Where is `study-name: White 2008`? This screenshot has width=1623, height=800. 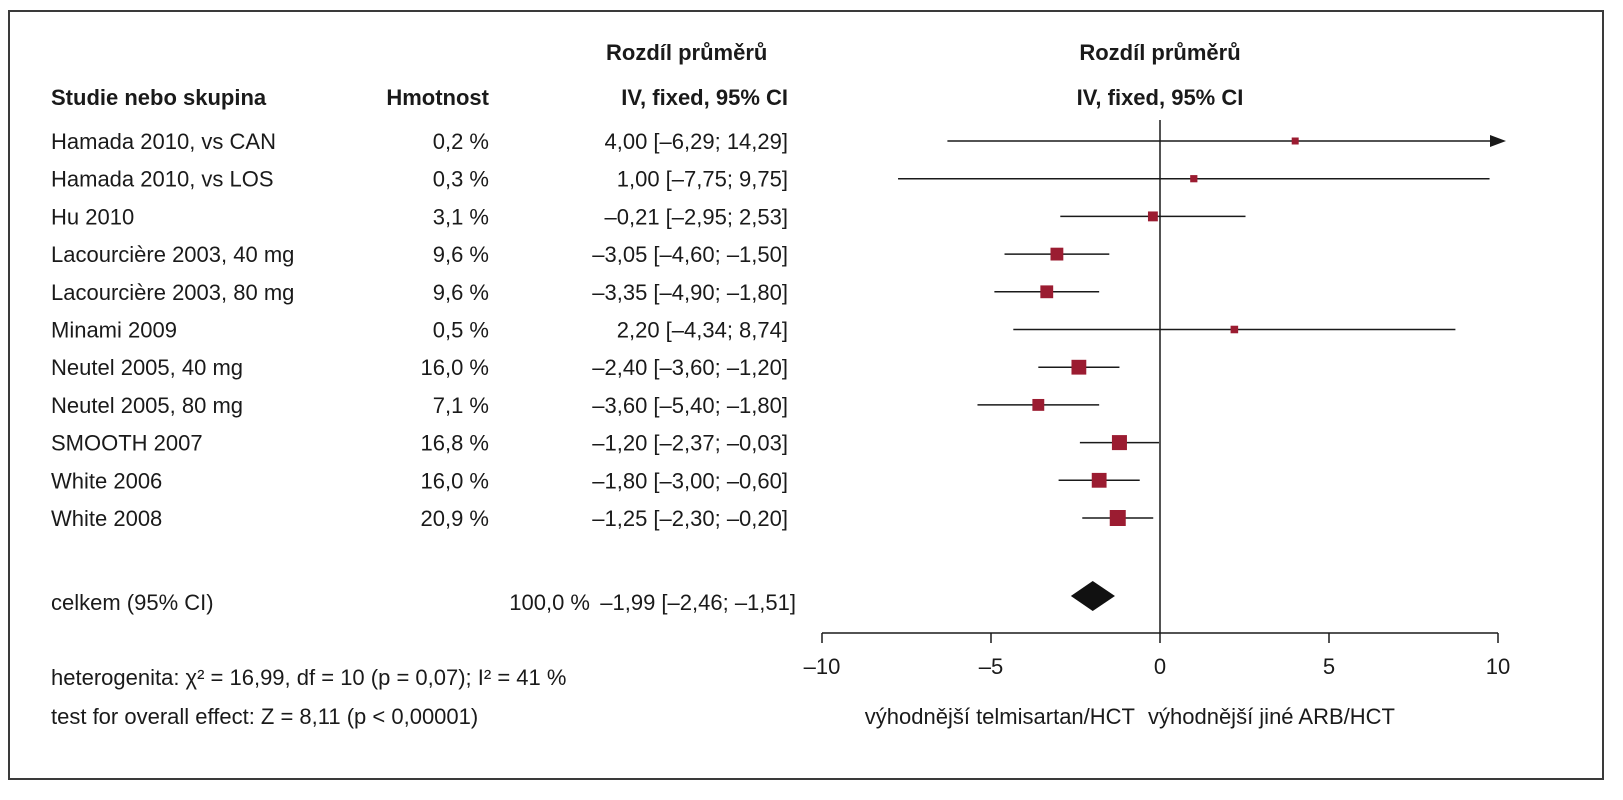 study-name: White 2008 is located at coordinates (106, 518).